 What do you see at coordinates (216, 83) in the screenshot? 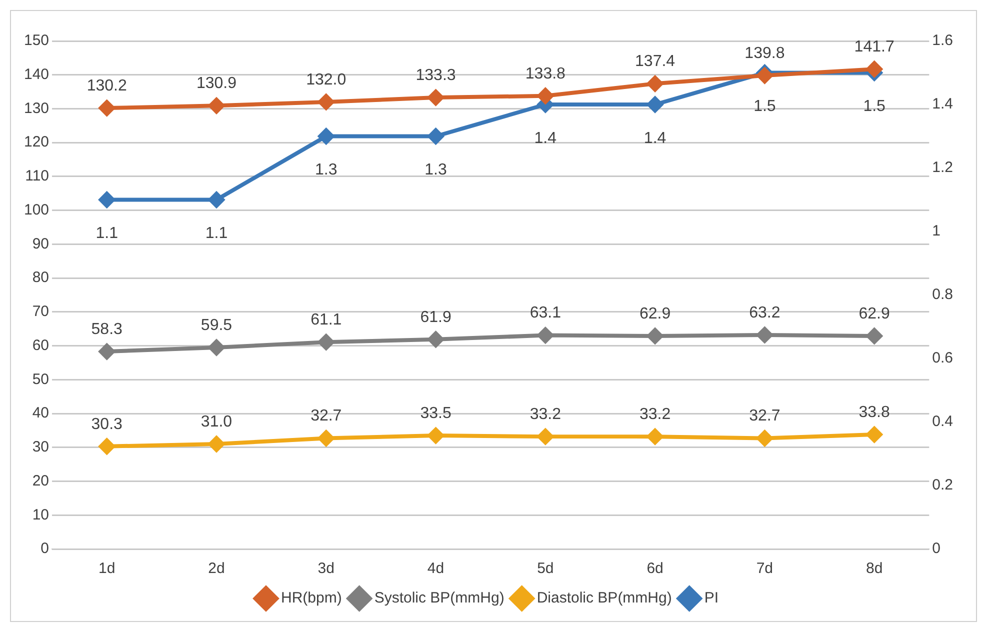
I see `data-label: 130.9` at bounding box center [216, 83].